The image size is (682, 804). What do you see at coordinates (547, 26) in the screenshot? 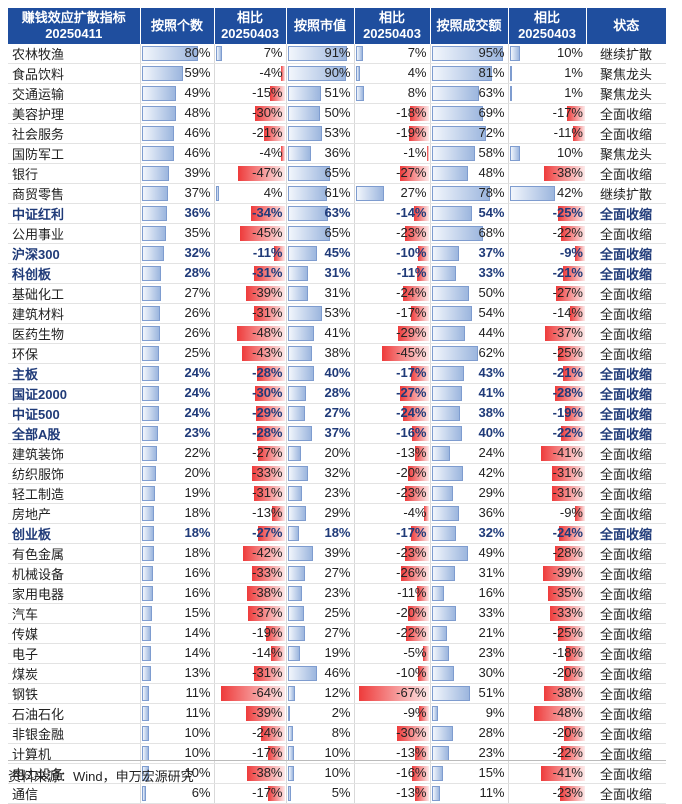
I see `column-header-6: 相比 20250403` at bounding box center [547, 26].